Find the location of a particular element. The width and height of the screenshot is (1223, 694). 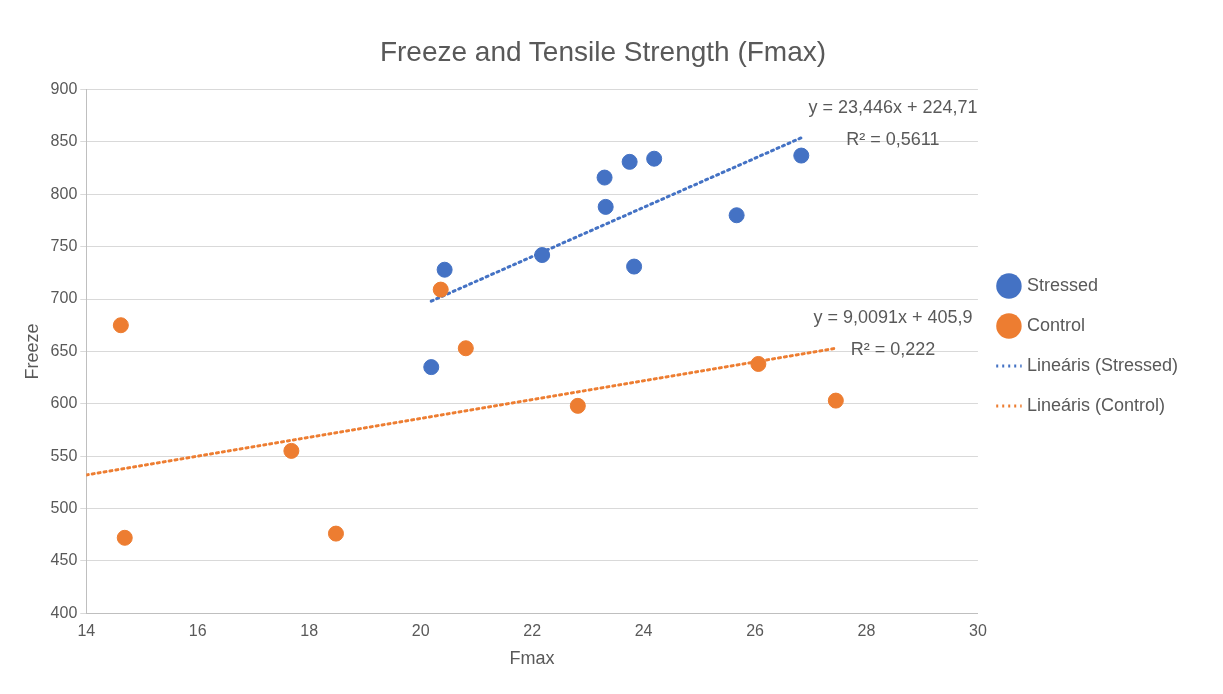

x-tick-label: 26 is located at coordinates (755, 631).